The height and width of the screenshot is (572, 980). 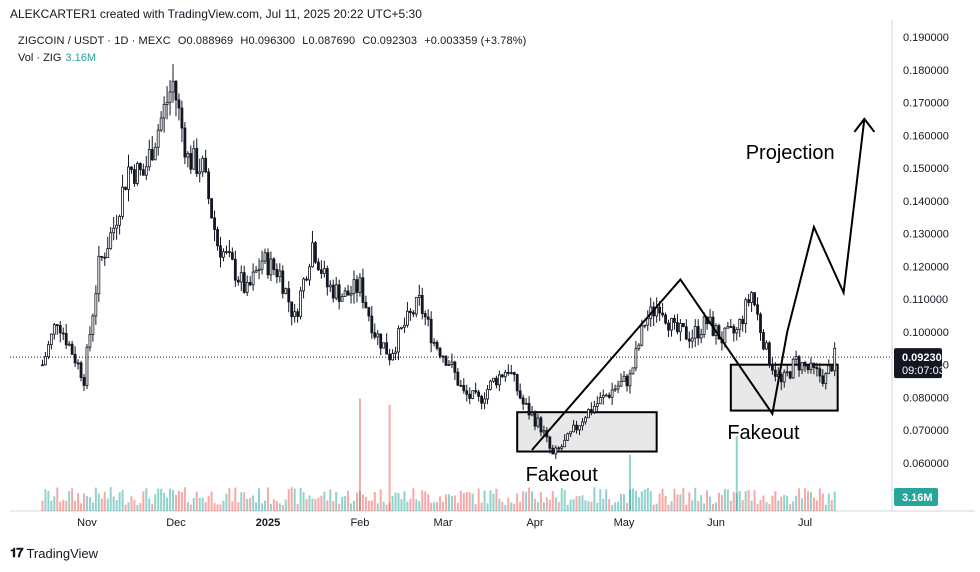 I want to click on fakeout-label-left: Fakeout, so click(x=562, y=475).